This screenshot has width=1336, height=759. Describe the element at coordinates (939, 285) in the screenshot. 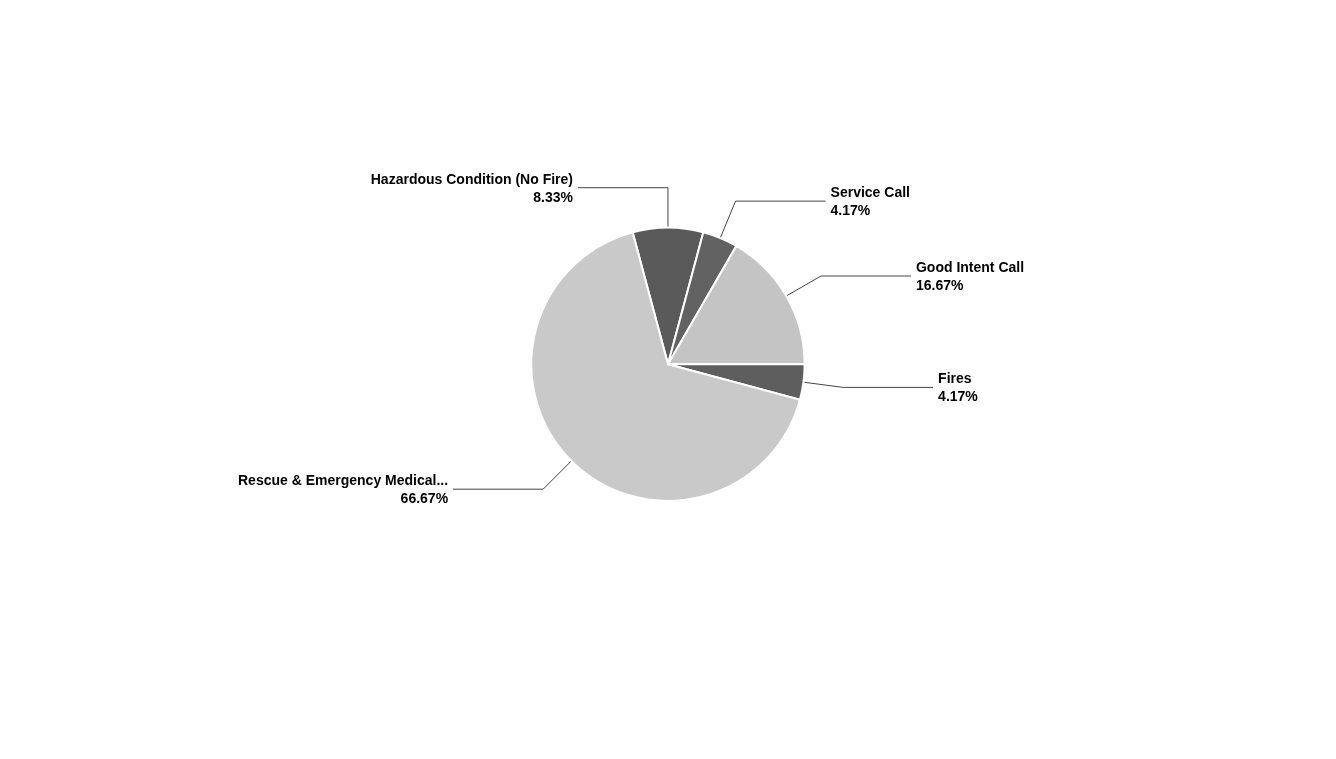

I see `data-label: 16.67%` at that location.